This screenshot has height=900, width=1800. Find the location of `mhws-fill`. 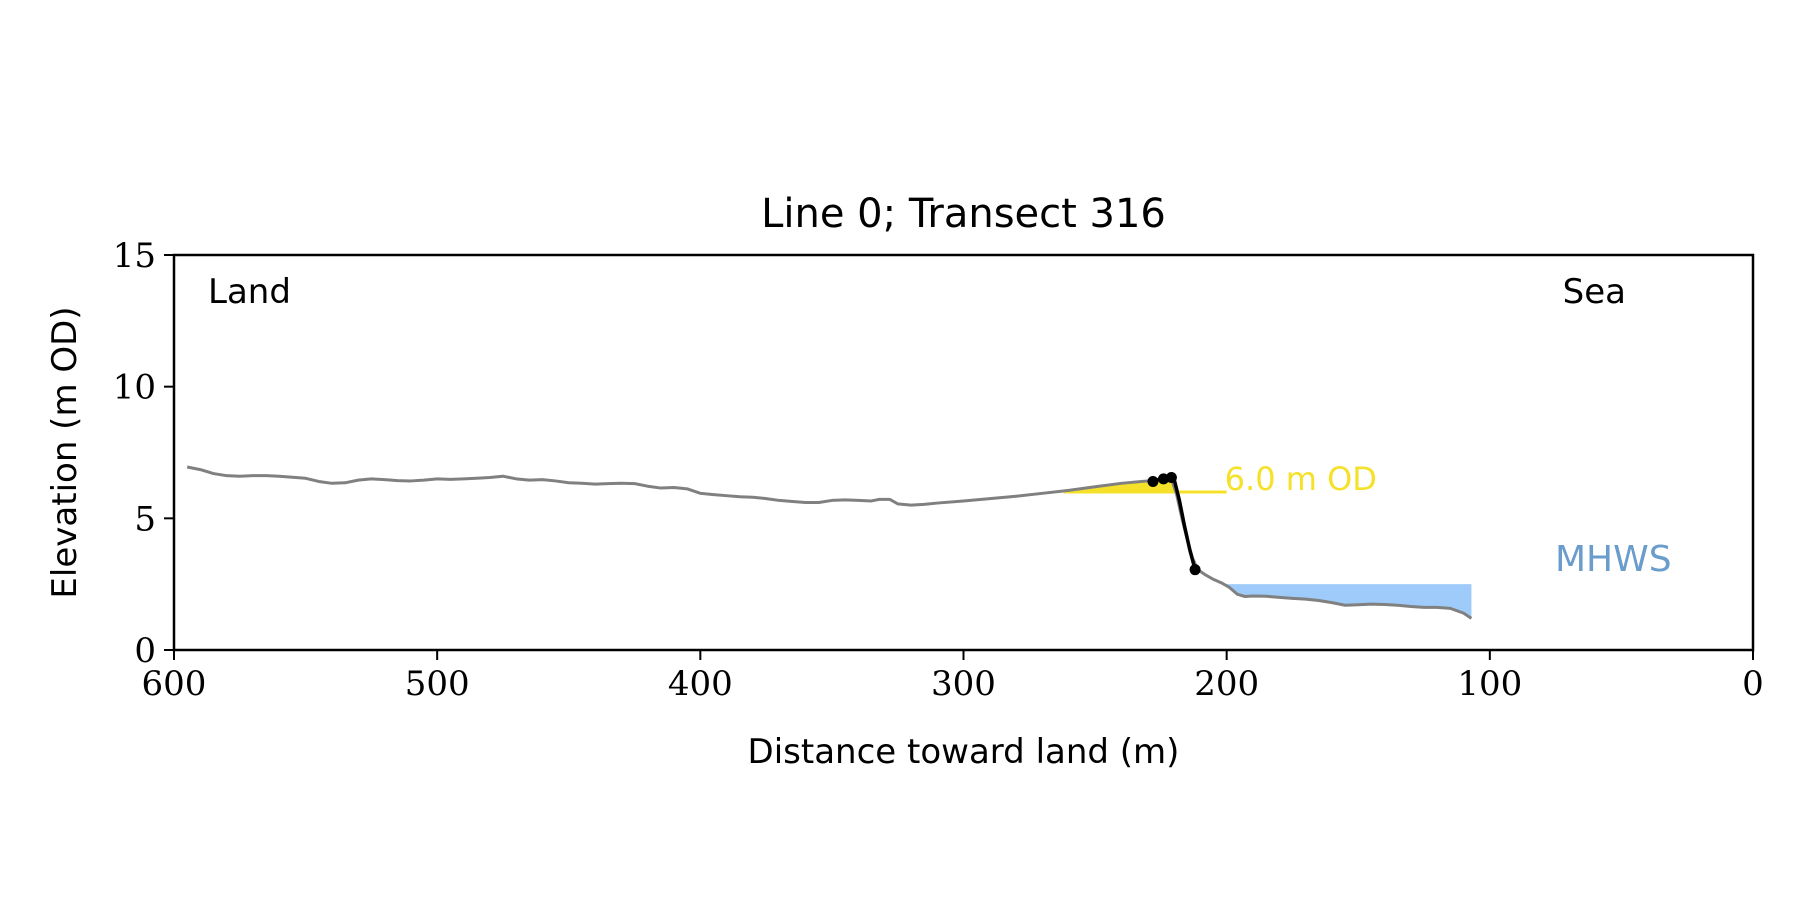

mhws-fill is located at coordinates (1349, 601).